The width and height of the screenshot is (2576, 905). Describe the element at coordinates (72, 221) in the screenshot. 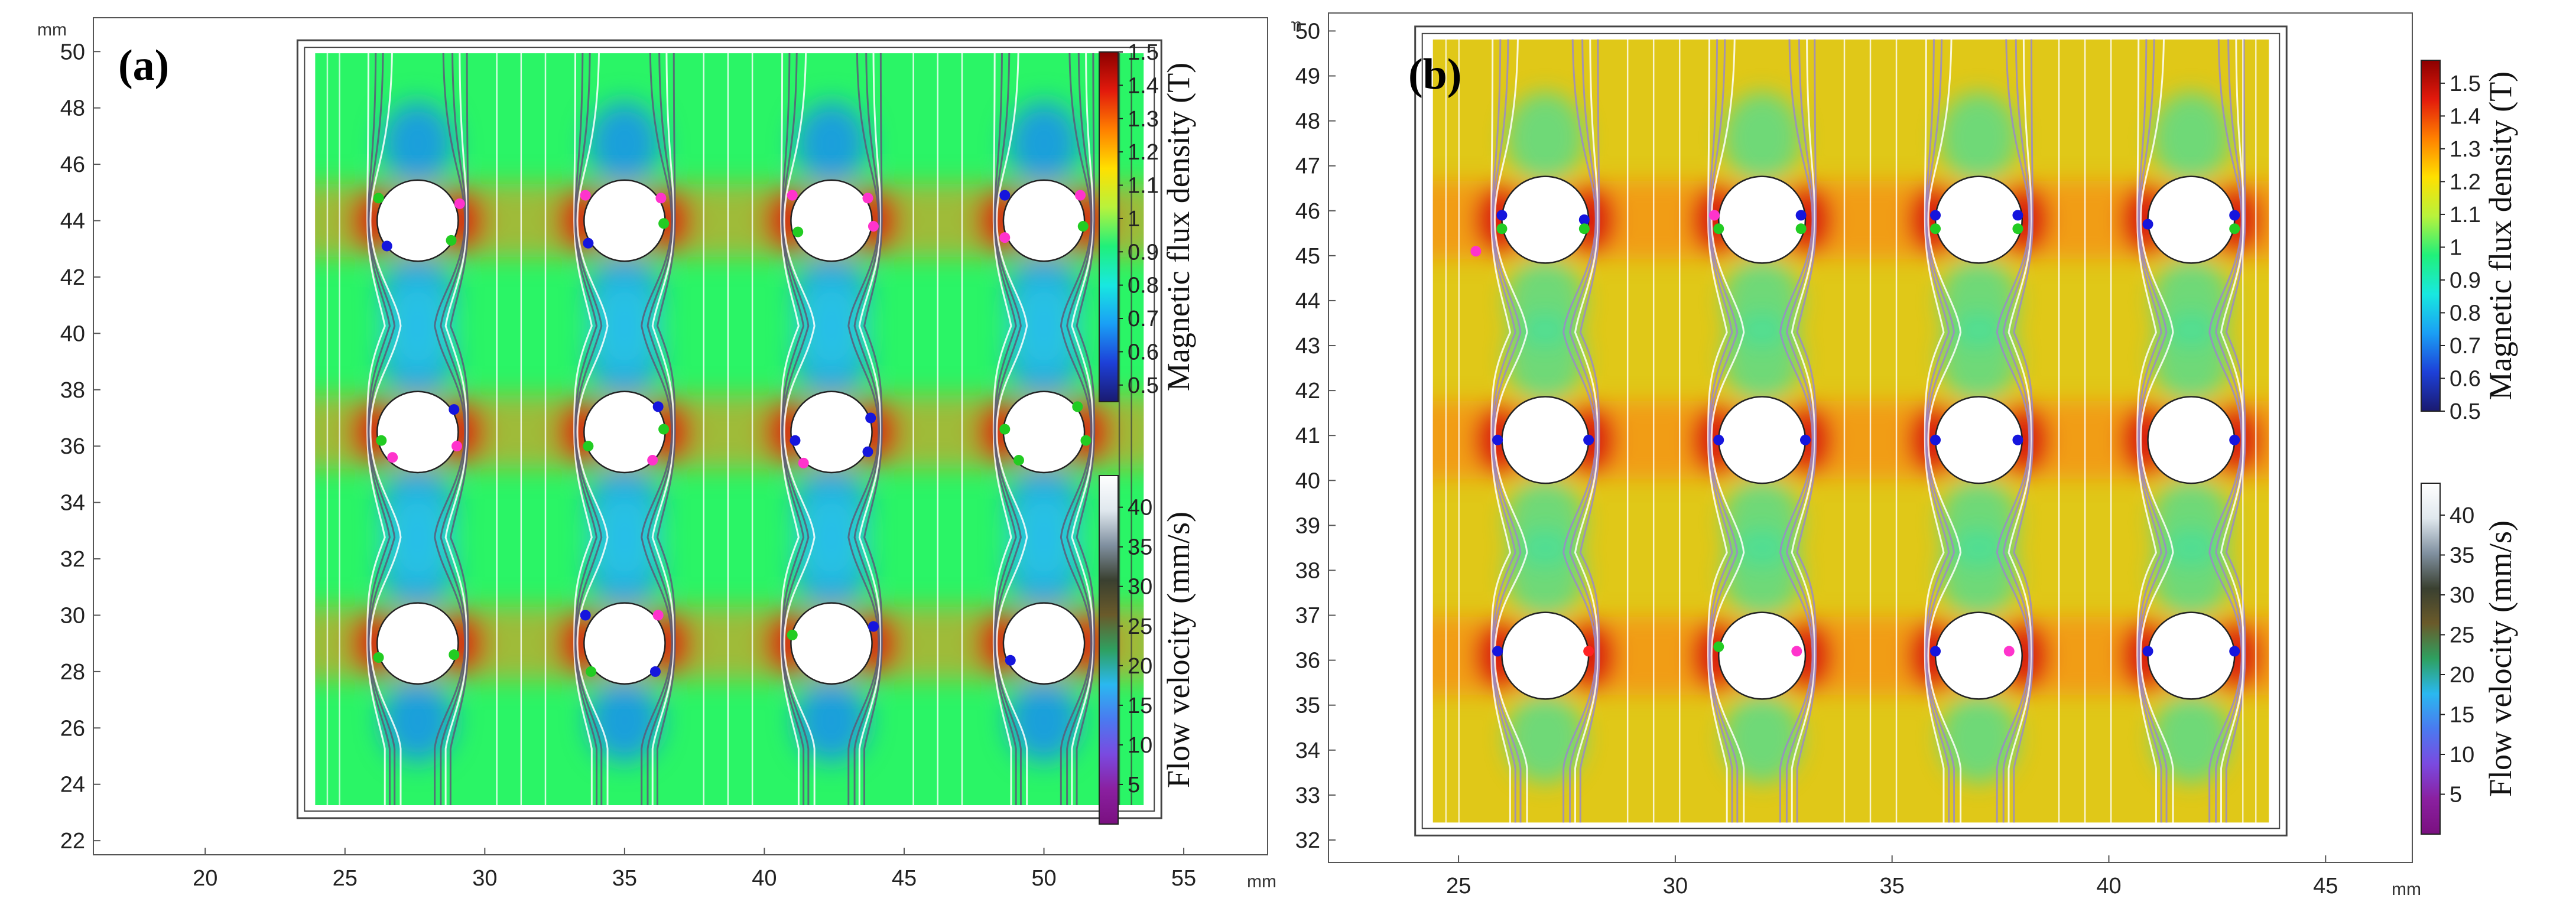

I see `y-tick-label: 44` at that location.